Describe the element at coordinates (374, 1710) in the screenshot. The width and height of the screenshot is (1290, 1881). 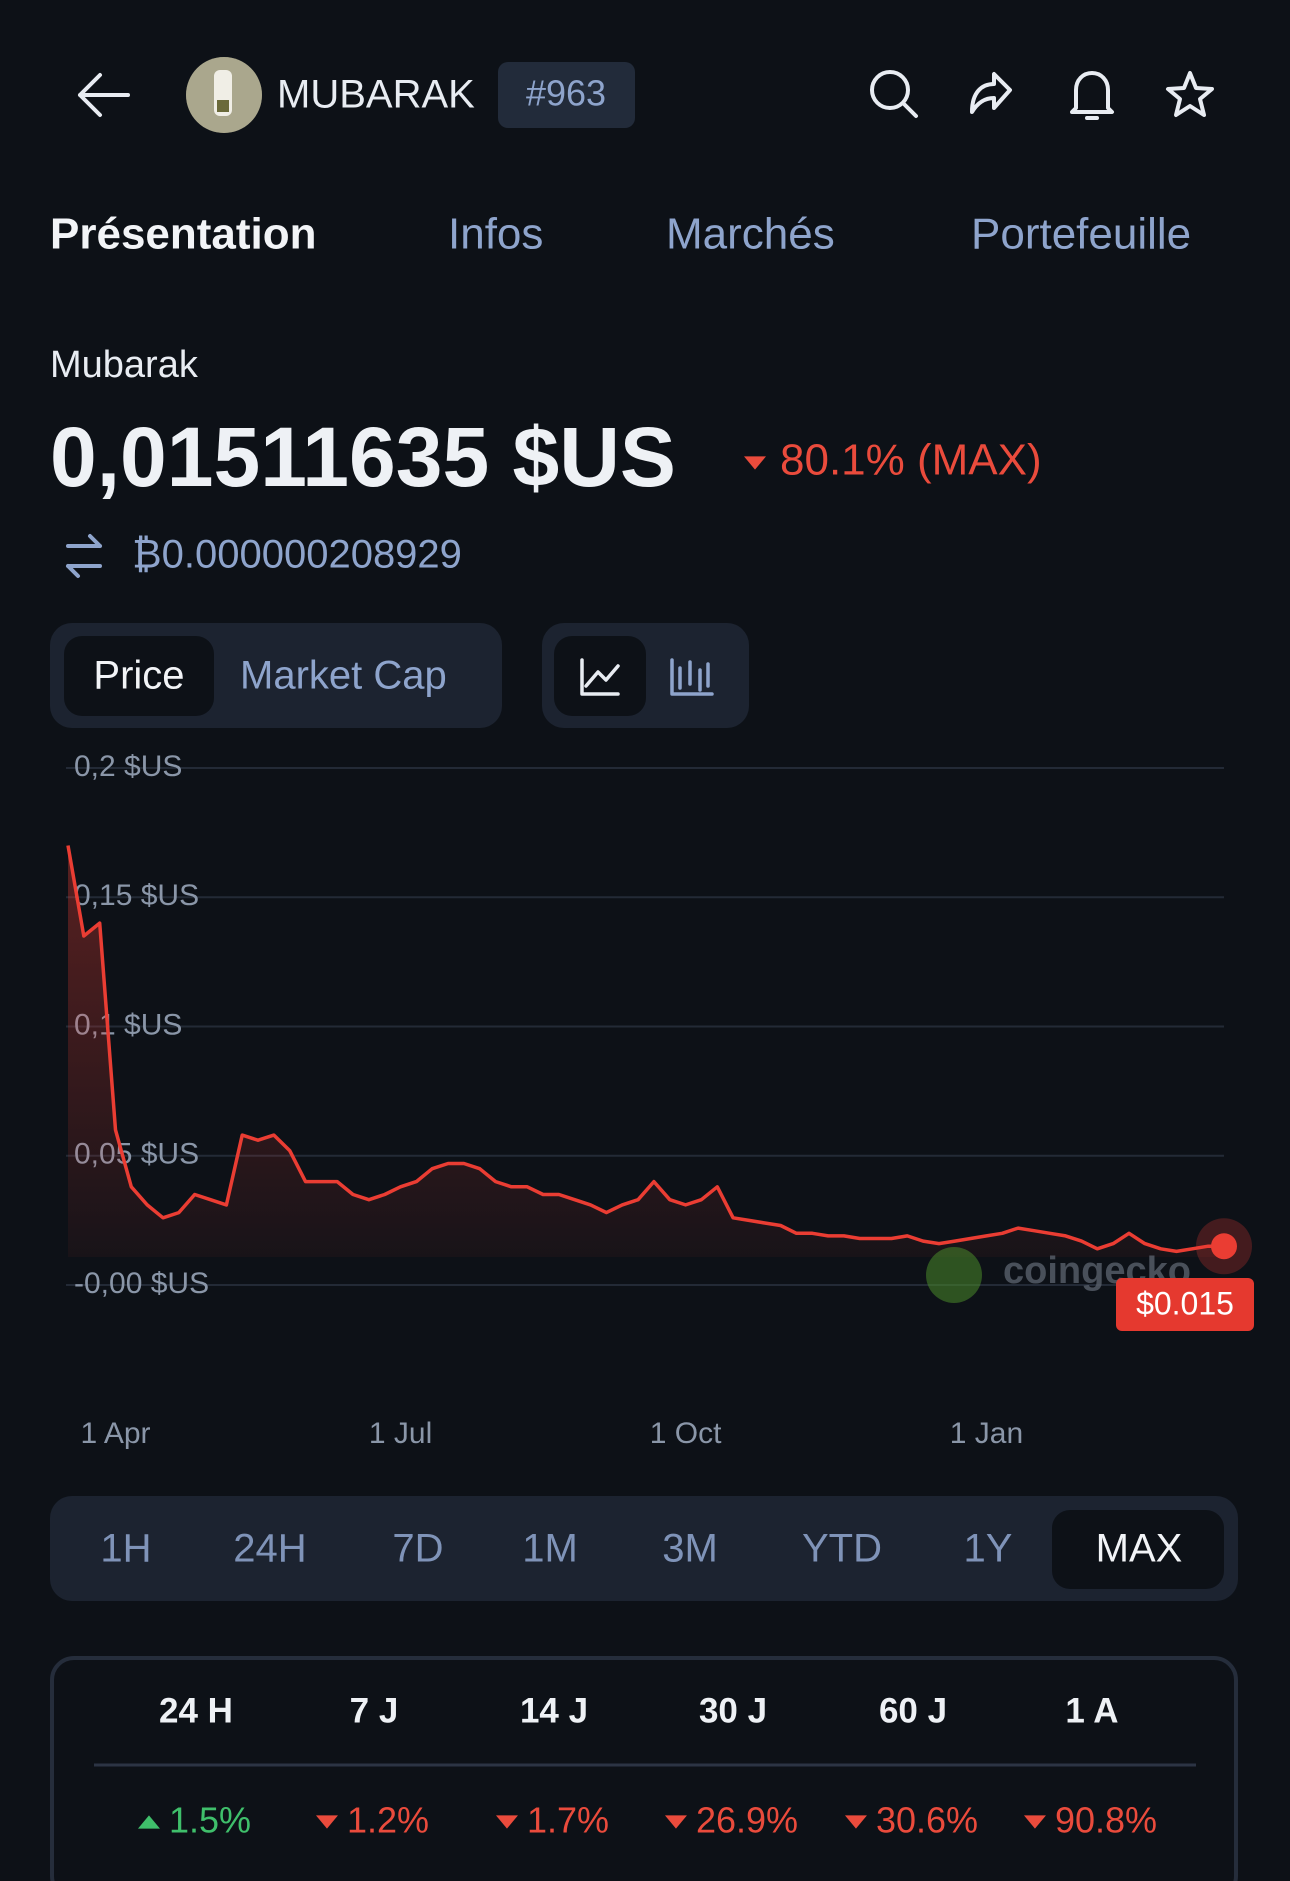
I see `period-header: 7 J` at that location.